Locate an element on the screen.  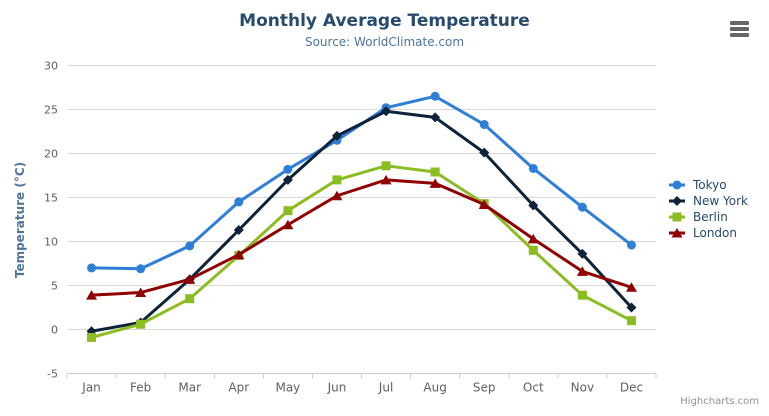
legend-marker-circle-icon is located at coordinates (677, 185).